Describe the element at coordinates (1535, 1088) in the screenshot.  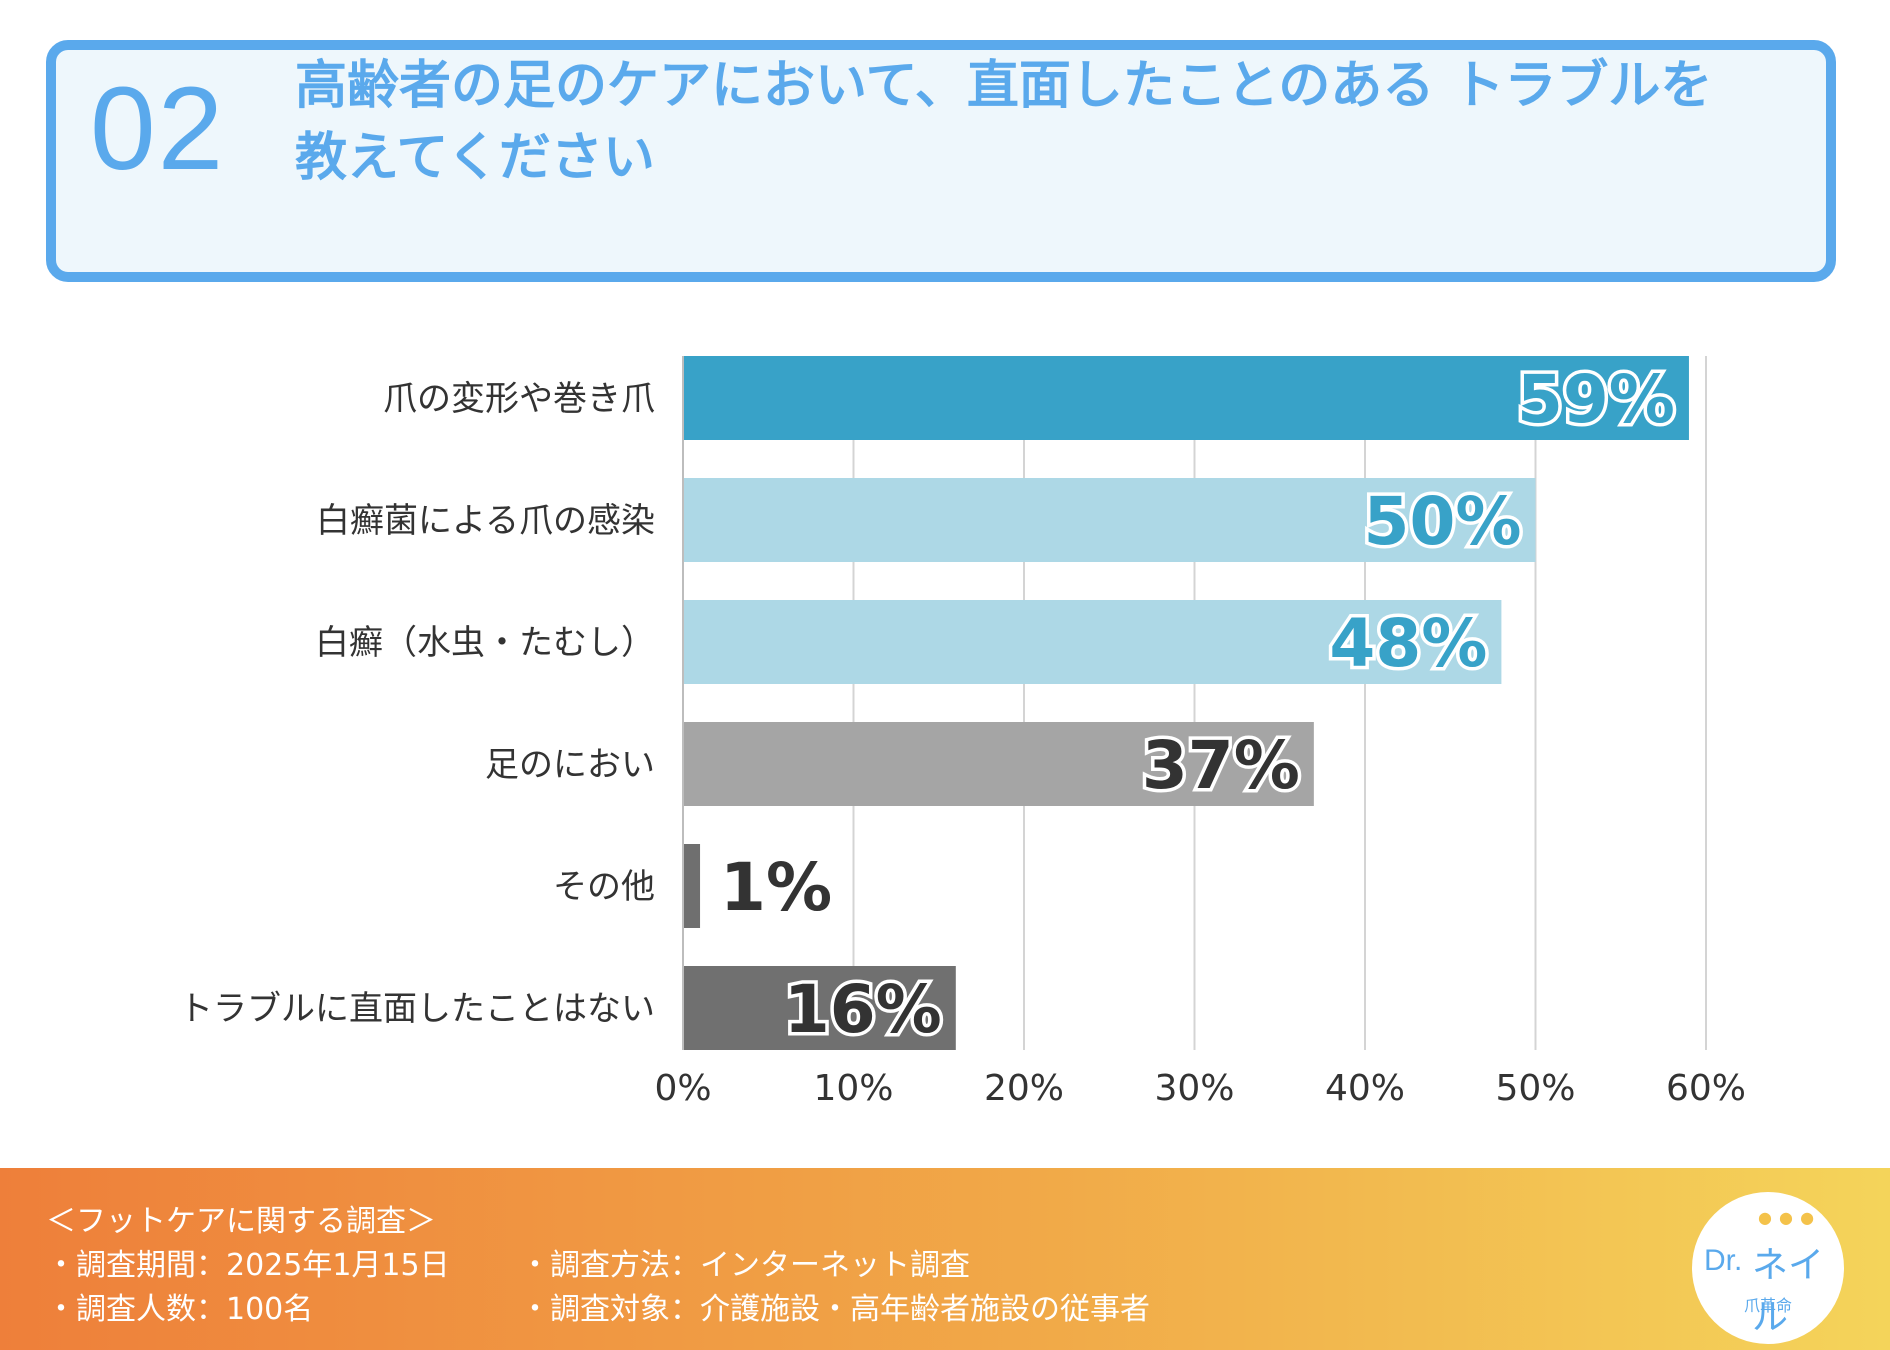
I see `x-tick-label: 50%` at that location.